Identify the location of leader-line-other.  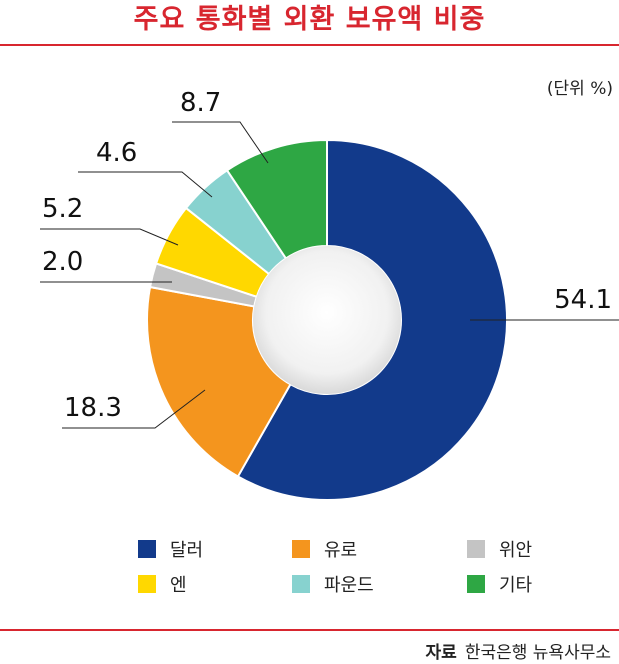
(220, 142).